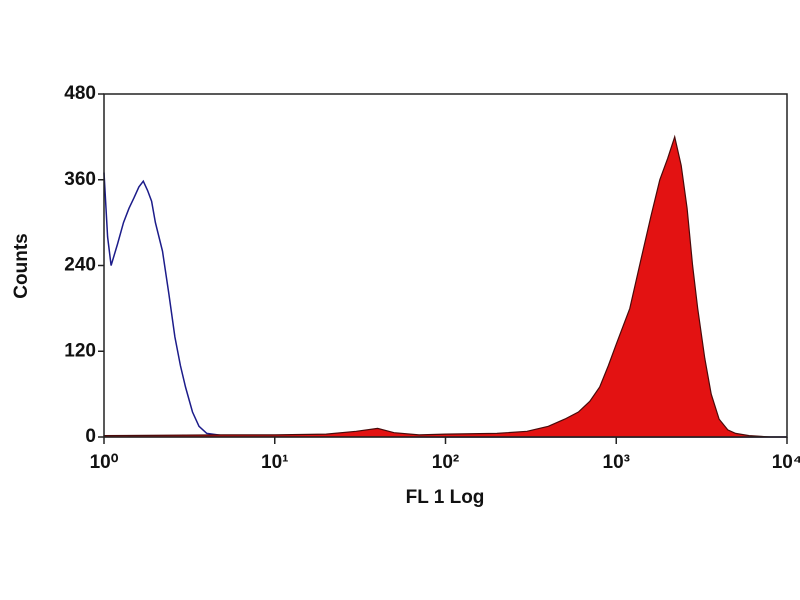  Describe the element at coordinates (90, 436) in the screenshot. I see `y-tick-label: 0` at that location.